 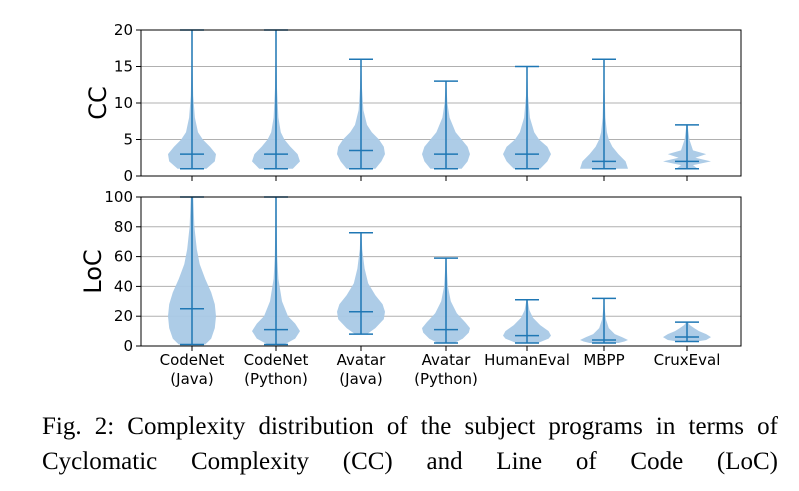 What do you see at coordinates (128, 346) in the screenshot?
I see `loc-ytick-label: 0` at bounding box center [128, 346].